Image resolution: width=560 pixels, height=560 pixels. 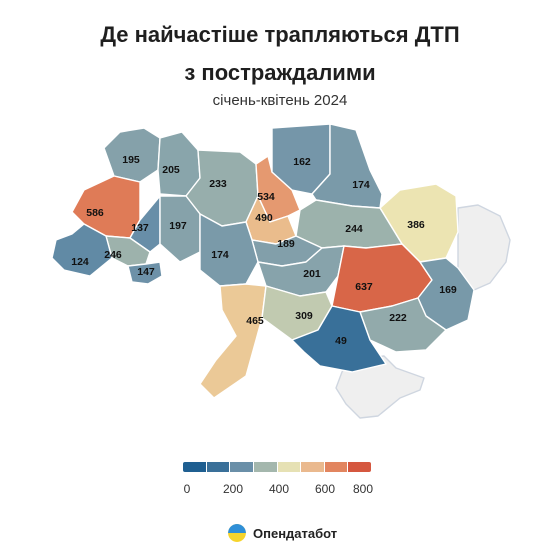 I want to click on legend-tick: 0, so click(x=187, y=489).